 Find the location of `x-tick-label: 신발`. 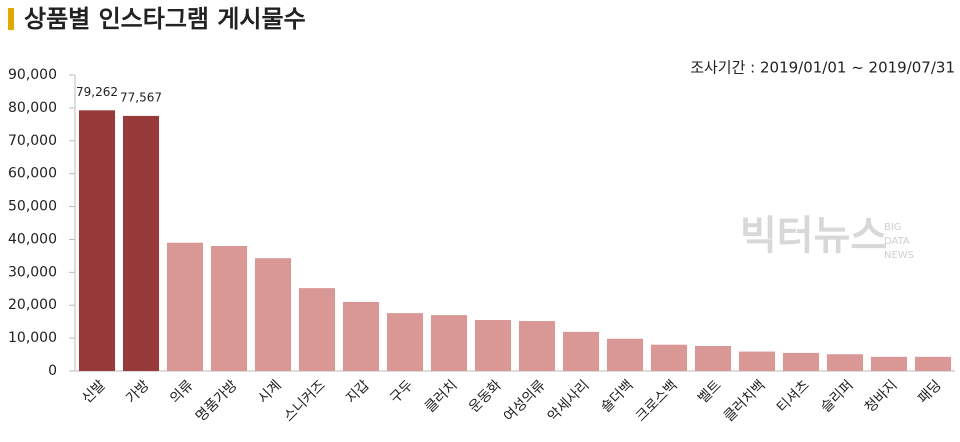

x-tick-label: 신발 is located at coordinates (94, 392).